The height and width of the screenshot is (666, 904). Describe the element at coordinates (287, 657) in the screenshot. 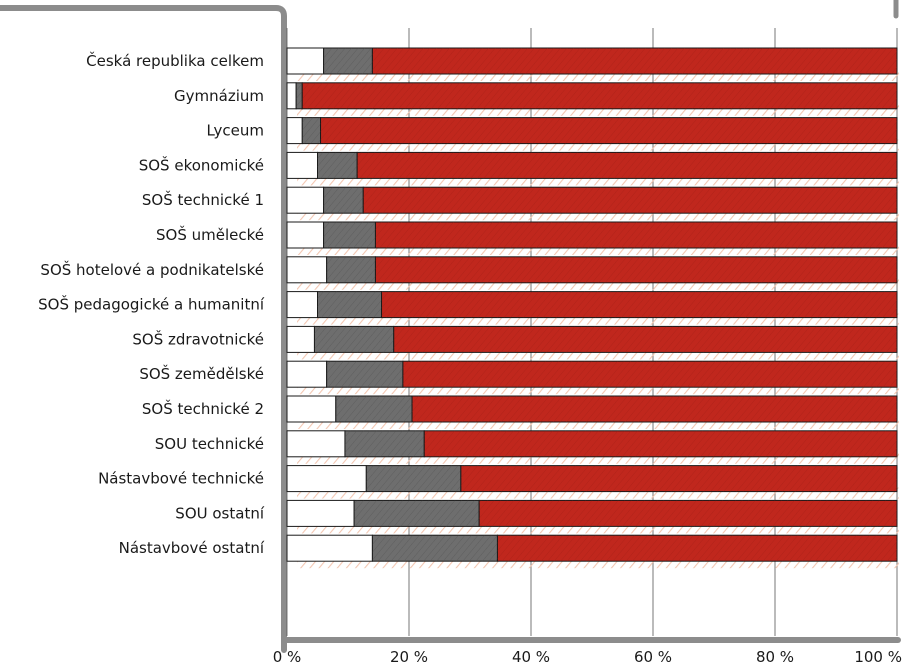

I see `x-tick-label: 0 %` at that location.